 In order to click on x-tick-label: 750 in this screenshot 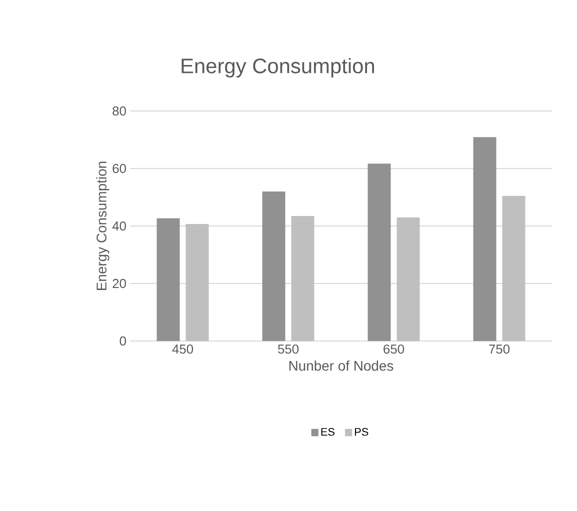, I will do `click(499, 349)`.